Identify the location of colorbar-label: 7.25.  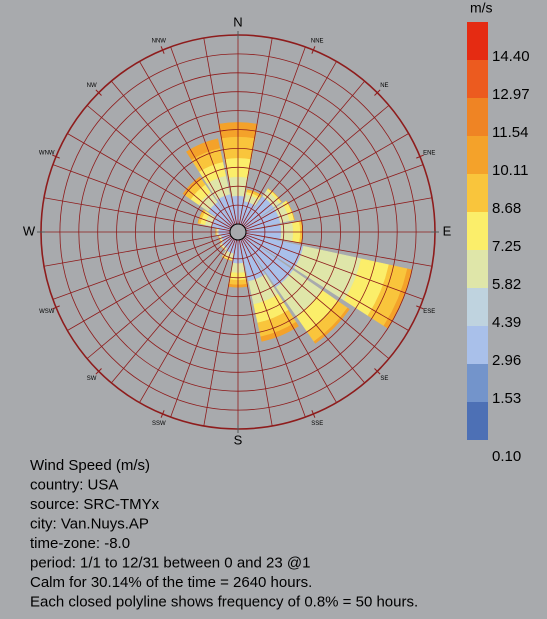
(506, 246).